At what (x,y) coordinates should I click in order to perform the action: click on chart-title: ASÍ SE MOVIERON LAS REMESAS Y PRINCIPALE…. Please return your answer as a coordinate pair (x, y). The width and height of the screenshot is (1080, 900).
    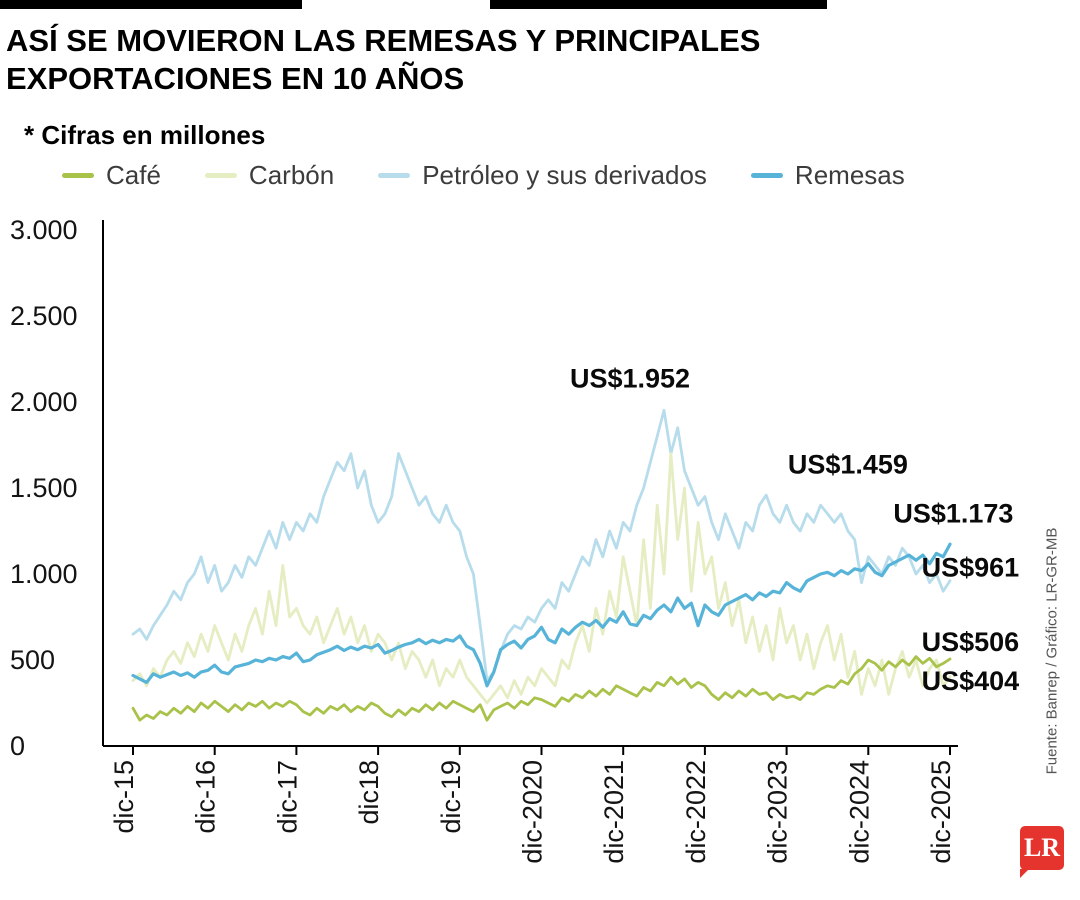
    Looking at the image, I should click on (383, 60).